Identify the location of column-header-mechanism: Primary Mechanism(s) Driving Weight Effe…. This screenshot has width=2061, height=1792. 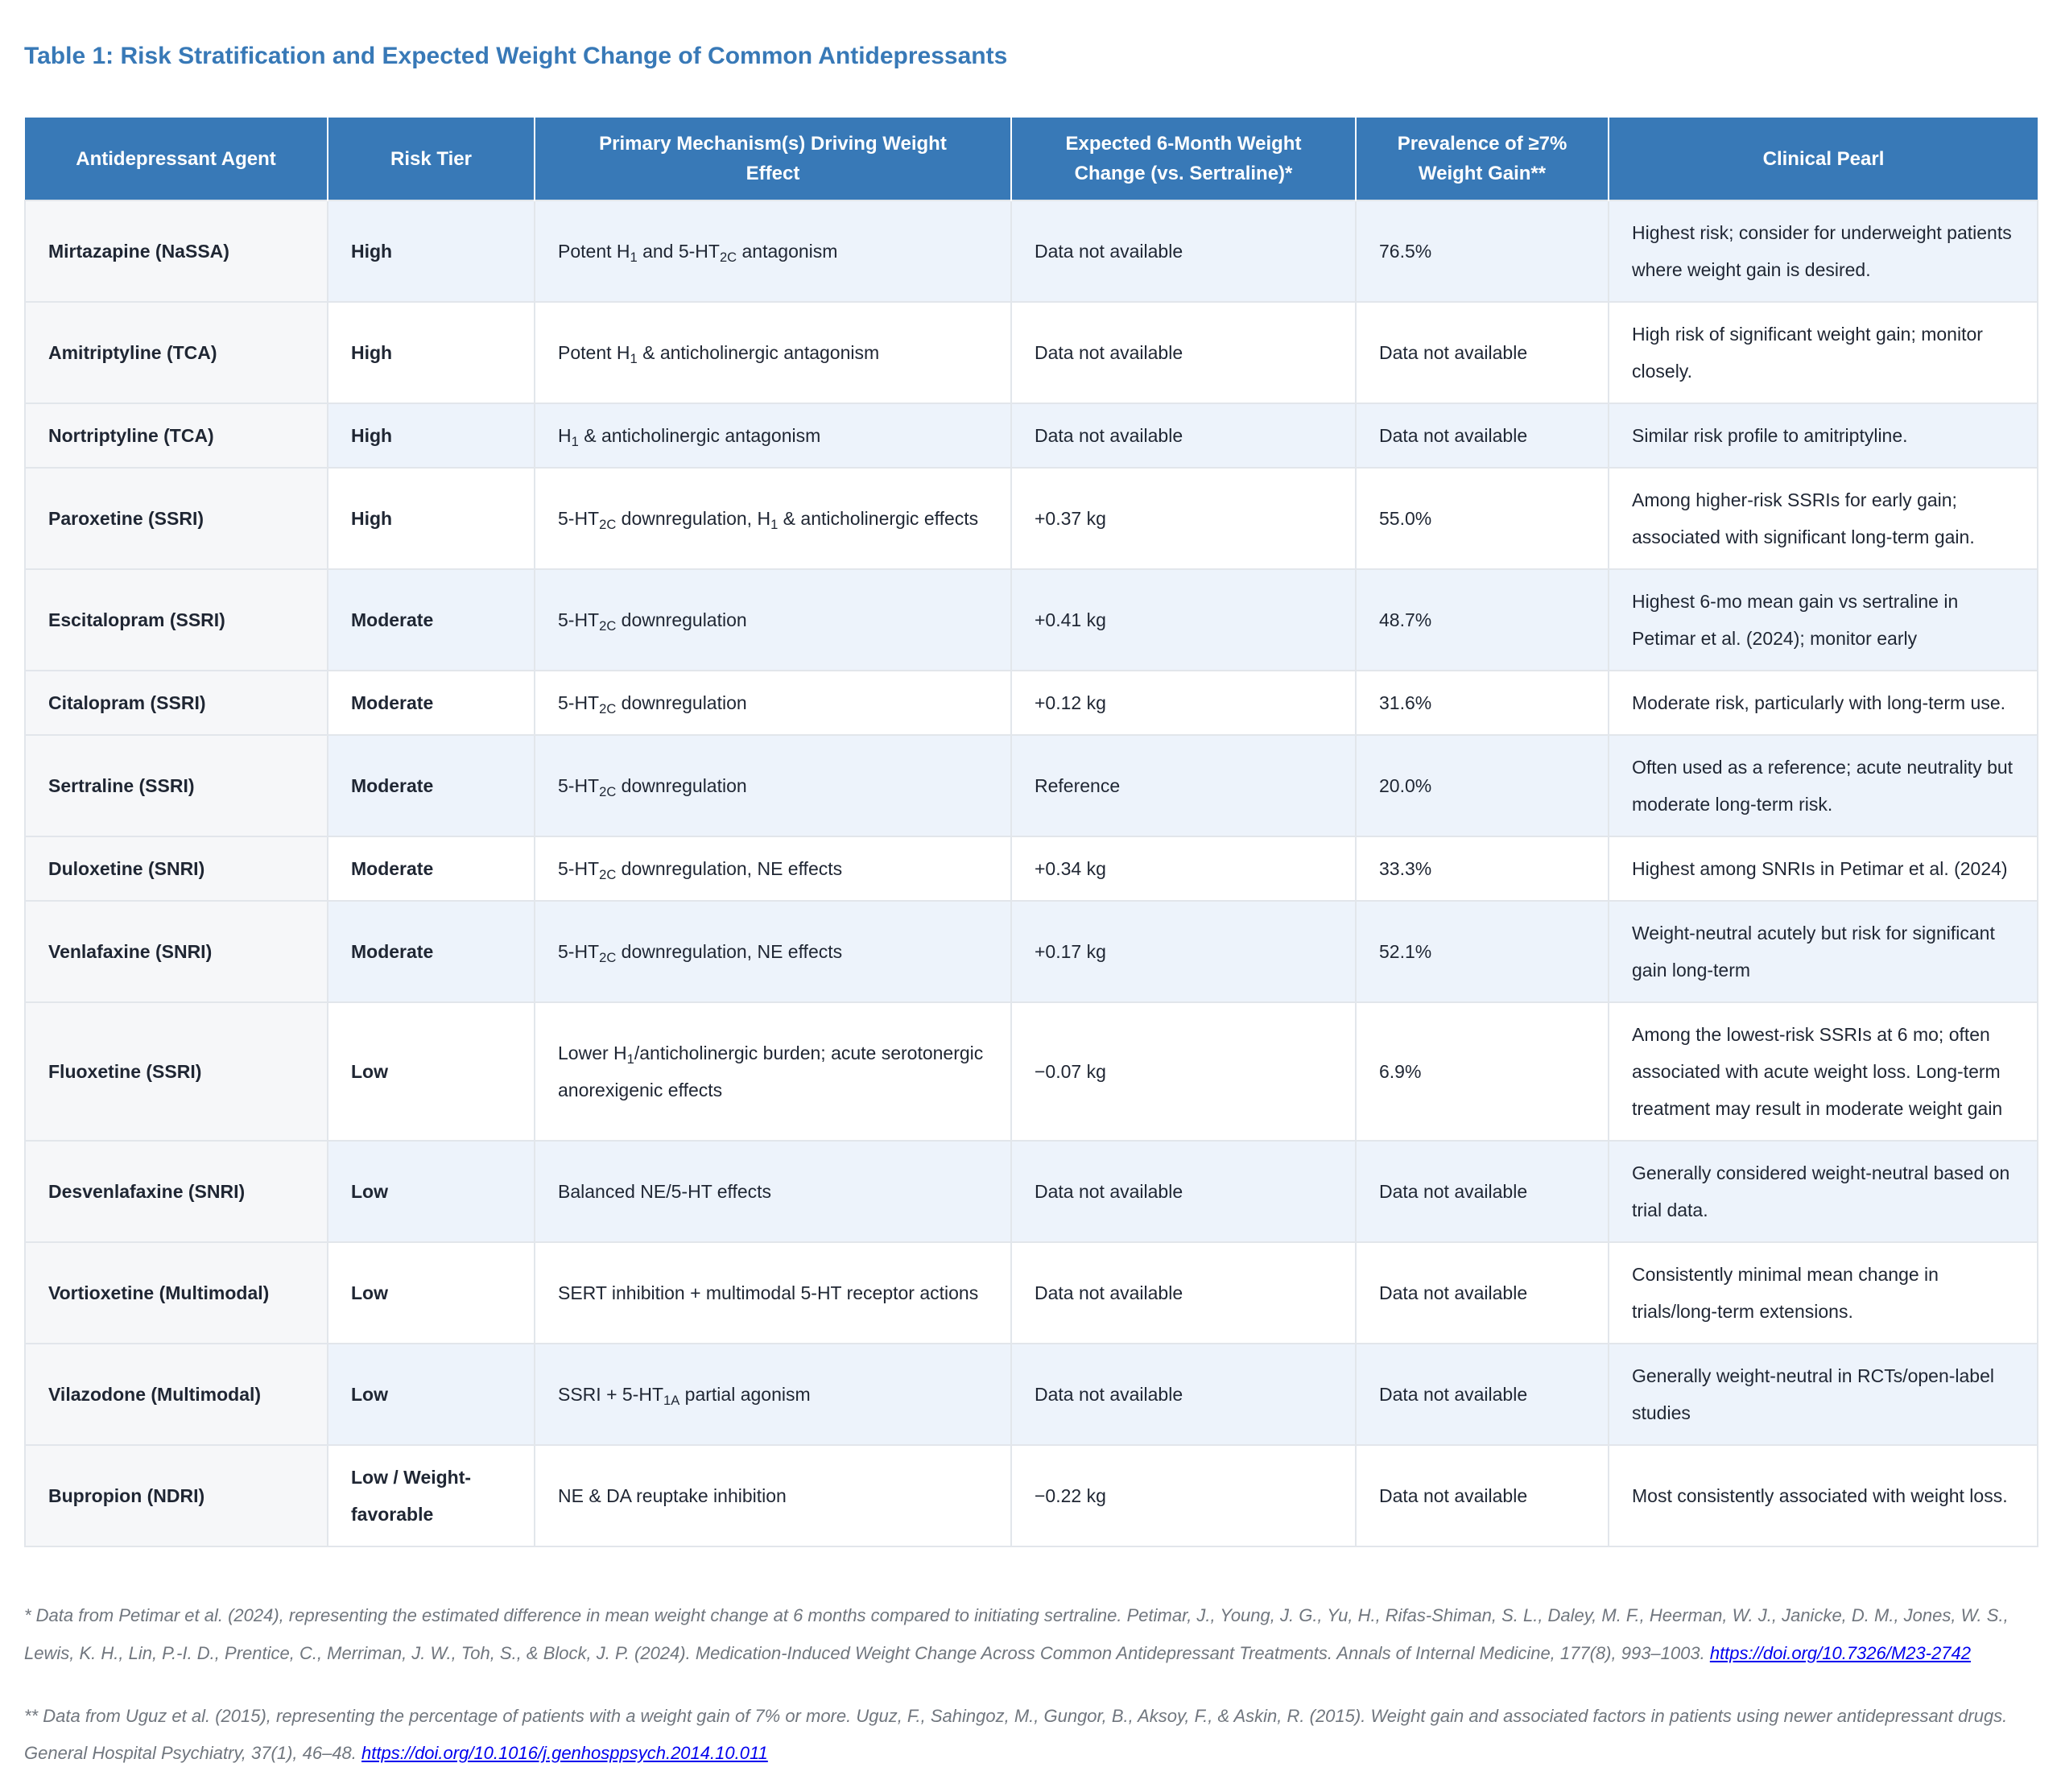
(772, 159).